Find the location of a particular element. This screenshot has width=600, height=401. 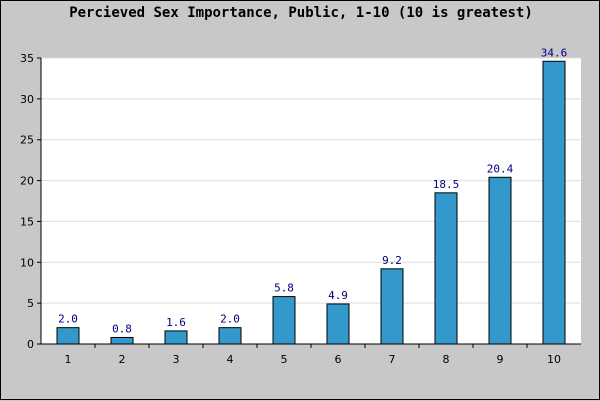

x-tick-label: 1 is located at coordinates (68, 359).